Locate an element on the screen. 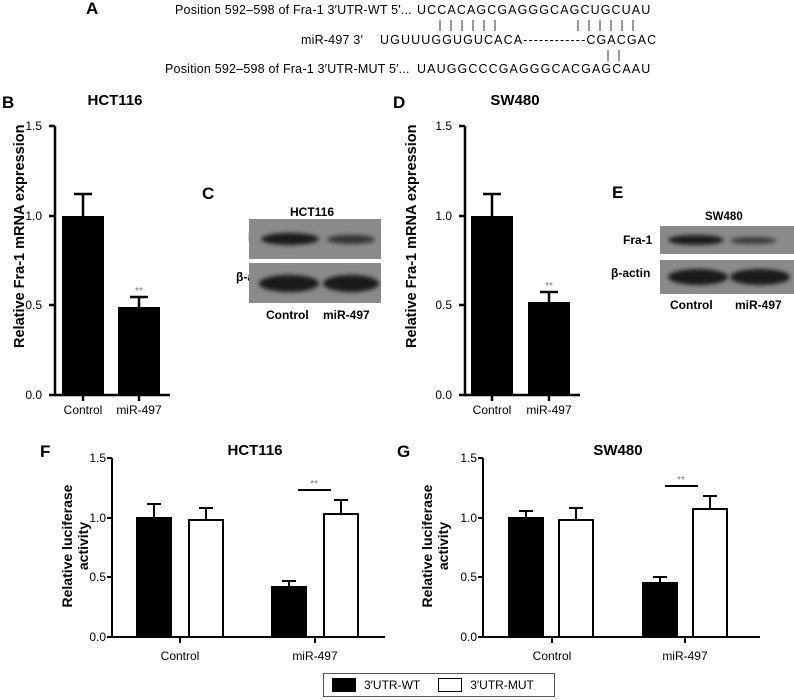 The height and width of the screenshot is (700, 794). chart-legend: 3′UTR-WT 3′UTR-MUT is located at coordinates (439, 685).